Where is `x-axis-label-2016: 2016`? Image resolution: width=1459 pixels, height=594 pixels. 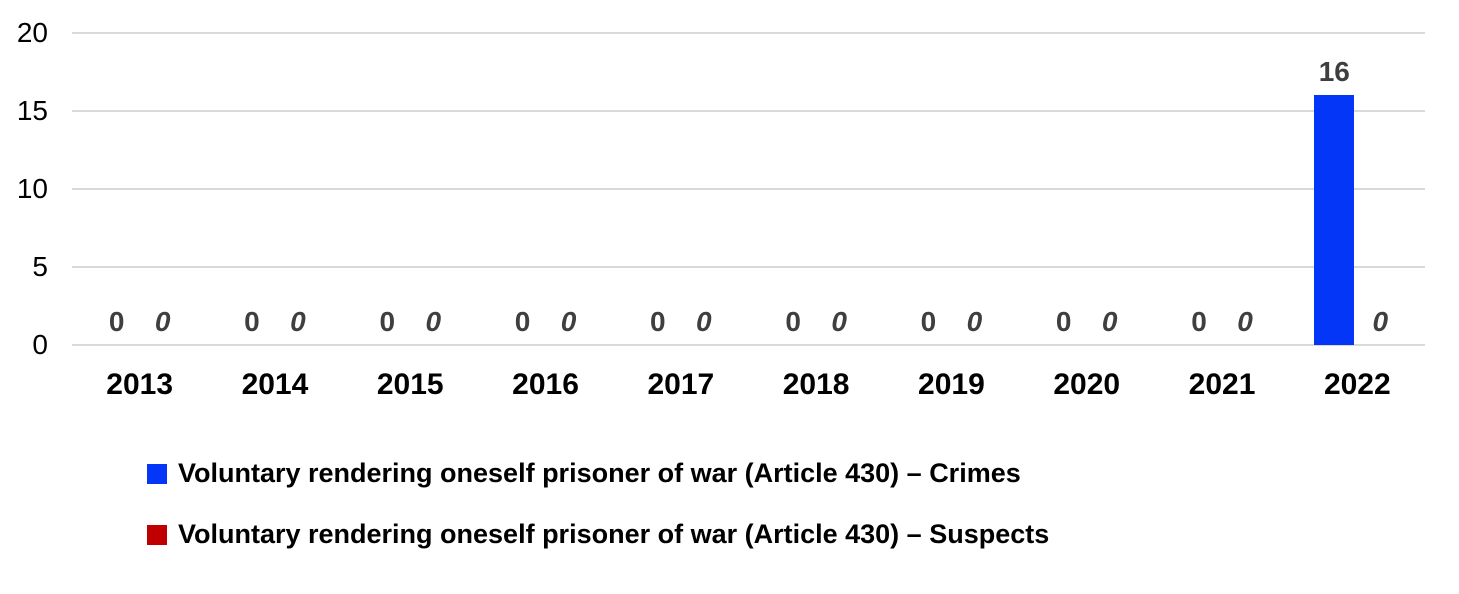 x-axis-label-2016: 2016 is located at coordinates (545, 384).